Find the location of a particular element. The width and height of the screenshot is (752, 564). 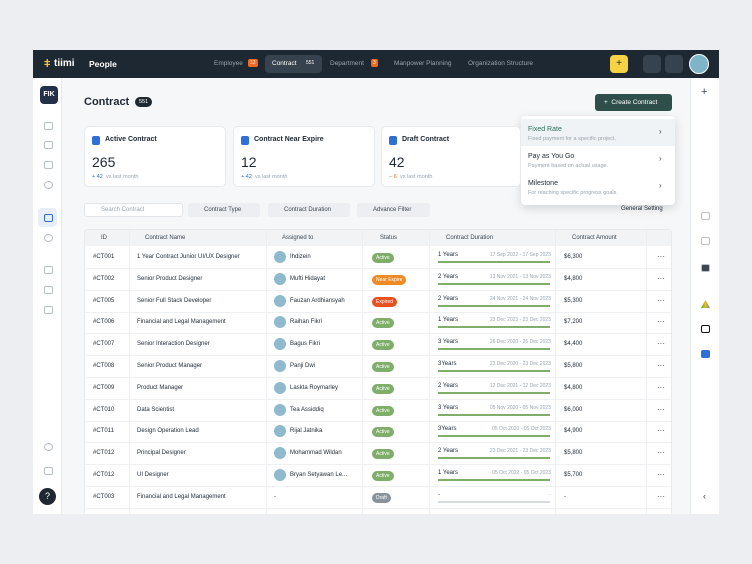

nav-tab: Employee is located at coordinates (228, 63).